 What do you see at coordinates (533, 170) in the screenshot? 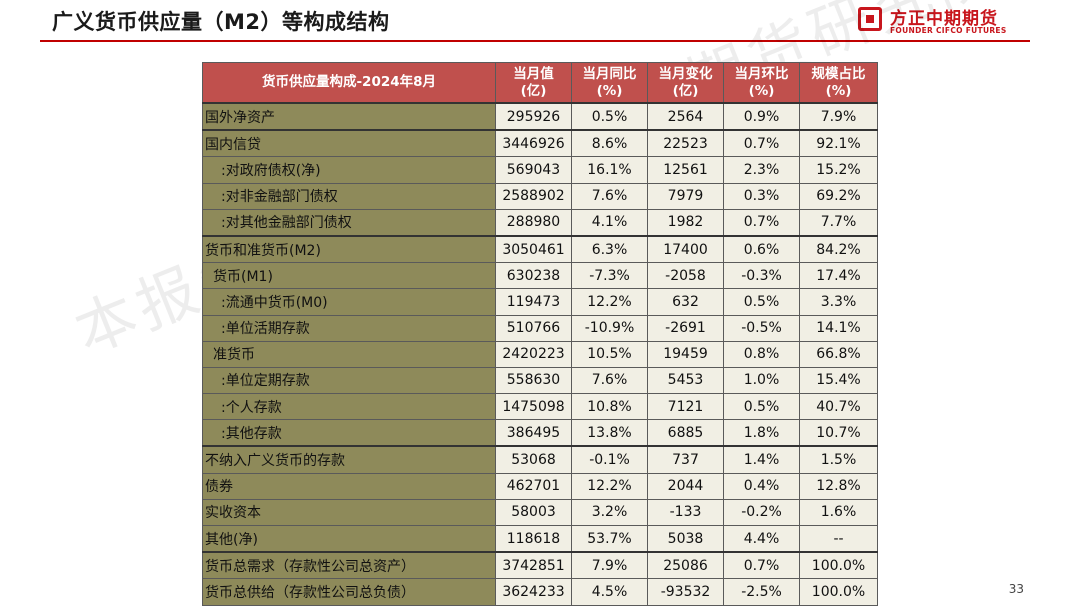
I see `cell-value: 569043` at bounding box center [533, 170].